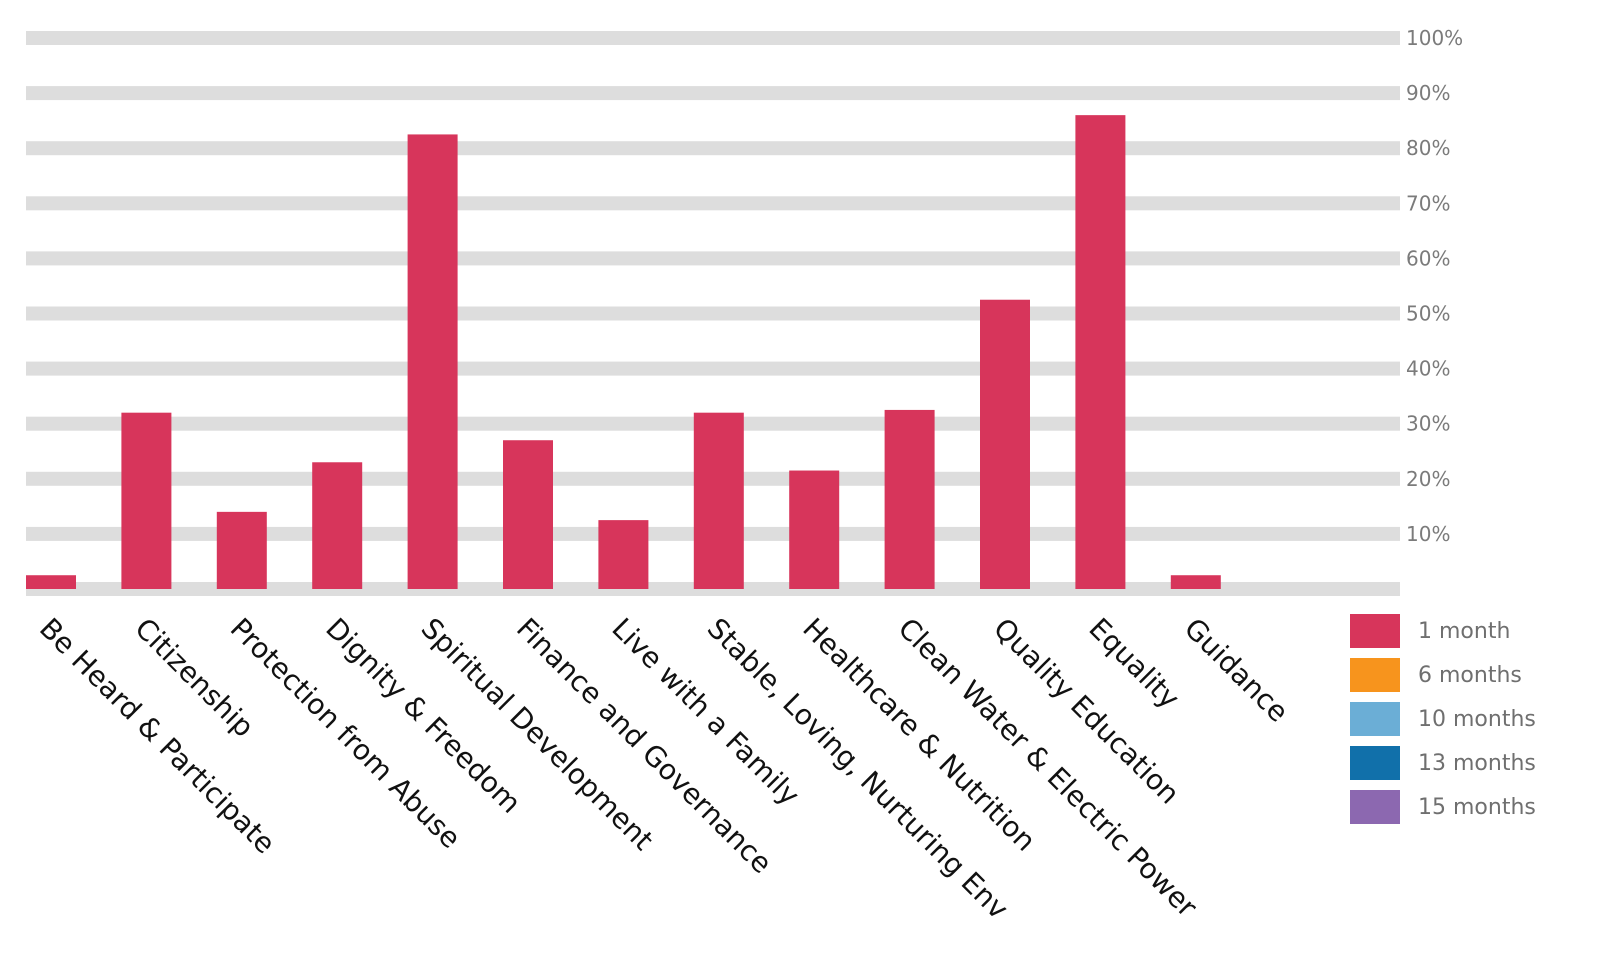 The height and width of the screenshot is (974, 1600). Describe the element at coordinates (705, 712) in the screenshot. I see `x-tick-label: Live with a Family` at that location.